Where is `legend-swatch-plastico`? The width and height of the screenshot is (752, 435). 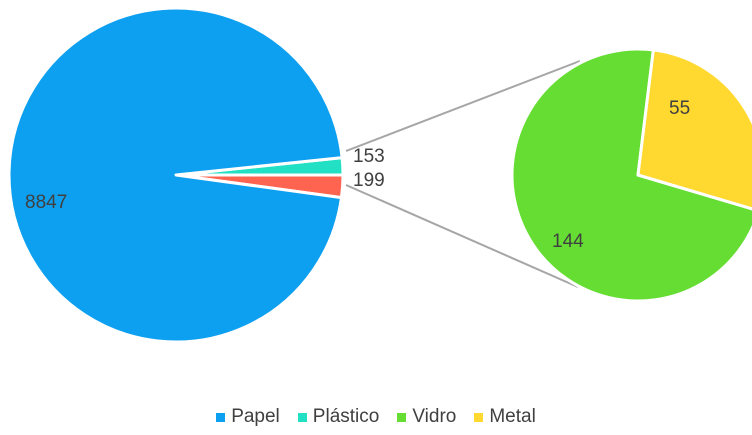
legend-swatch-plastico is located at coordinates (302, 417).